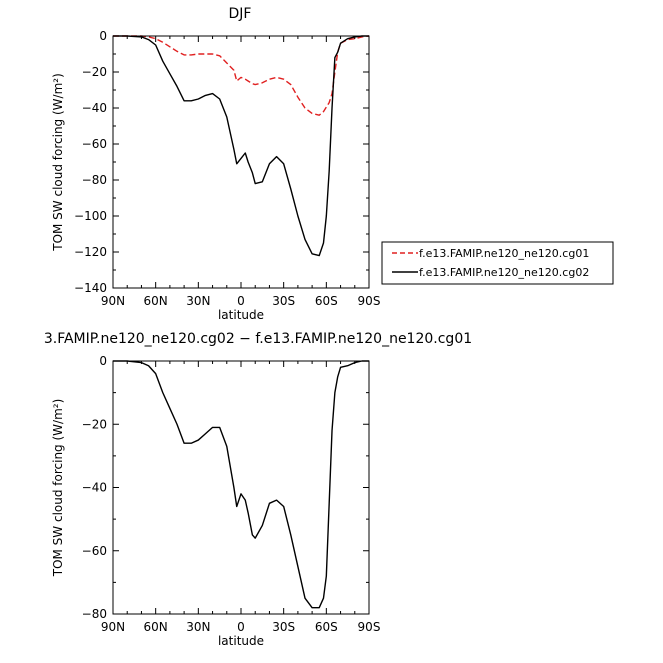  What do you see at coordinates (504, 253) in the screenshot?
I see `legend-entry-1: f.e13.FAMIP.ne120_ne120.cg01` at bounding box center [504, 253].